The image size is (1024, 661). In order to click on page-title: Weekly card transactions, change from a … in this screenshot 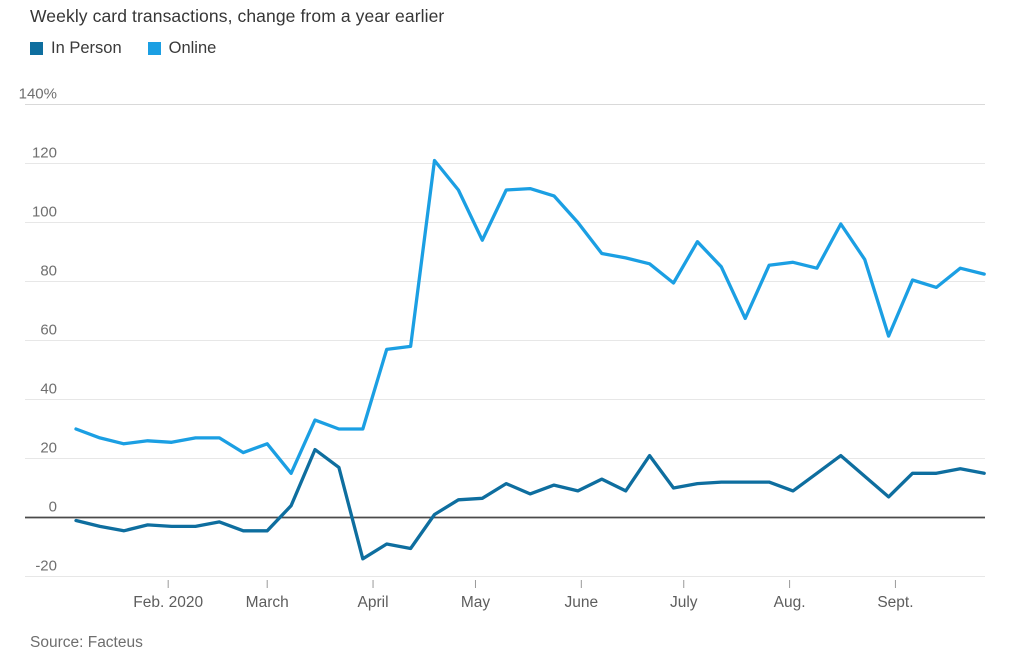, I will do `click(237, 16)`.